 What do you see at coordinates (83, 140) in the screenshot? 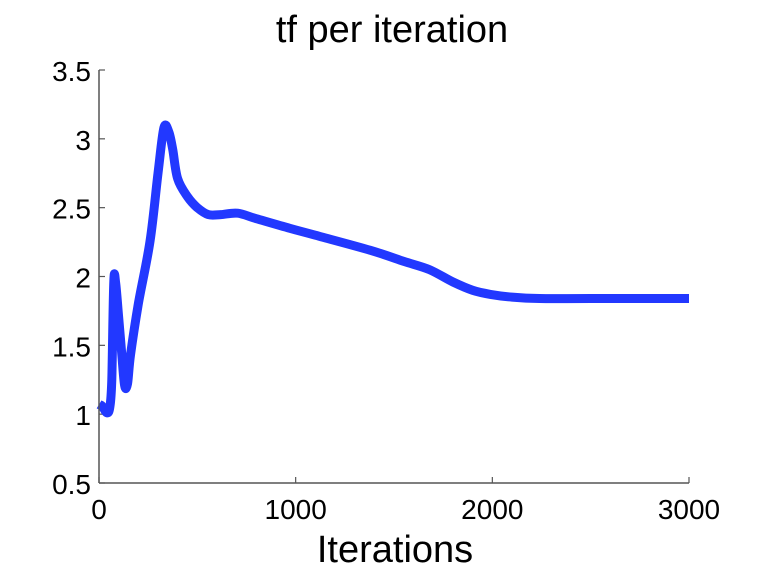
I see `y-tick-label: 3` at bounding box center [83, 140].